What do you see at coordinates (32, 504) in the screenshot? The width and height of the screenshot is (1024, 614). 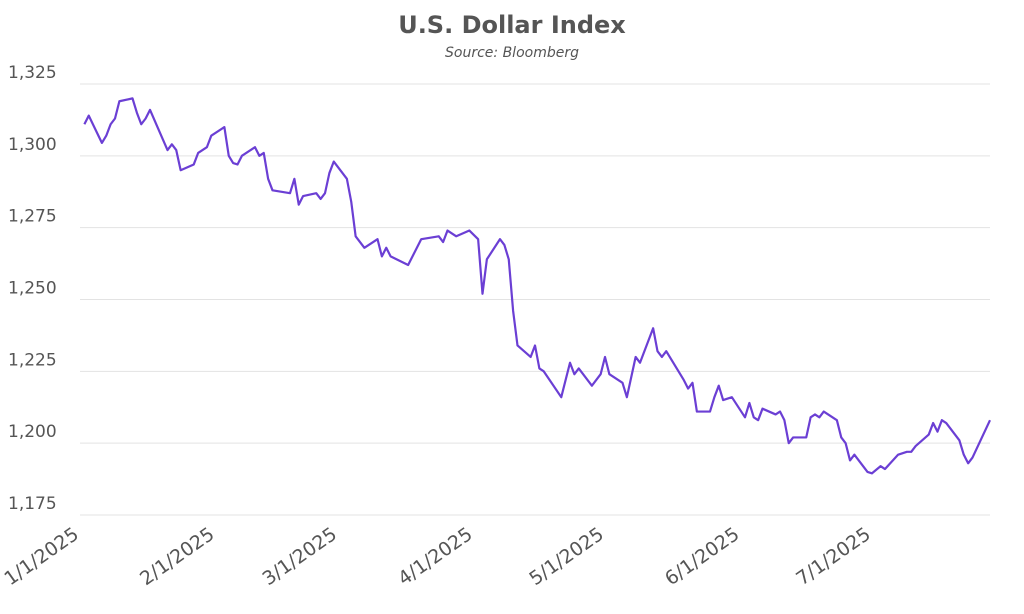 I see `y-tick-label: 1,175` at bounding box center [32, 504].